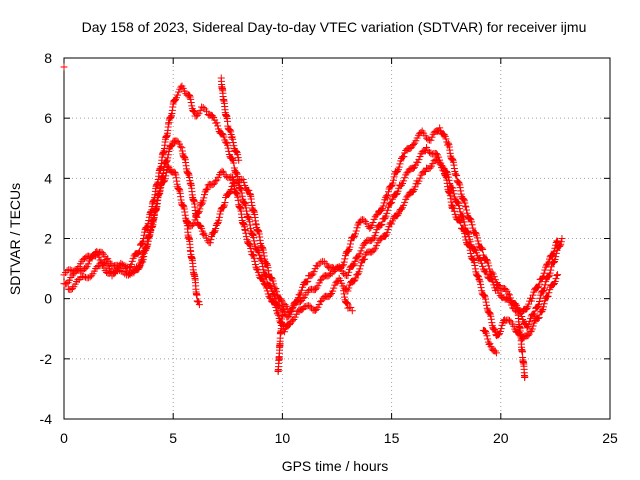  What do you see at coordinates (521, 346) in the screenshot?
I see `series-branch-g` at bounding box center [521, 346].